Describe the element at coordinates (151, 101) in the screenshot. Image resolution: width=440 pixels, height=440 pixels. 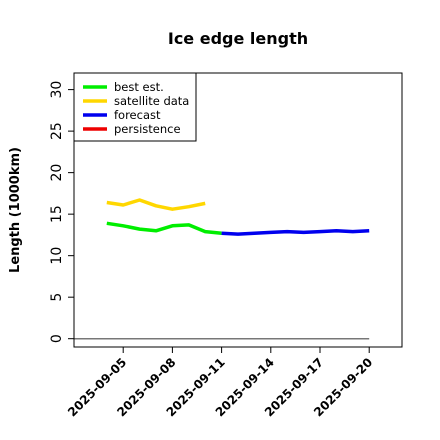
I see `legend-label-1: satellite data` at that location.